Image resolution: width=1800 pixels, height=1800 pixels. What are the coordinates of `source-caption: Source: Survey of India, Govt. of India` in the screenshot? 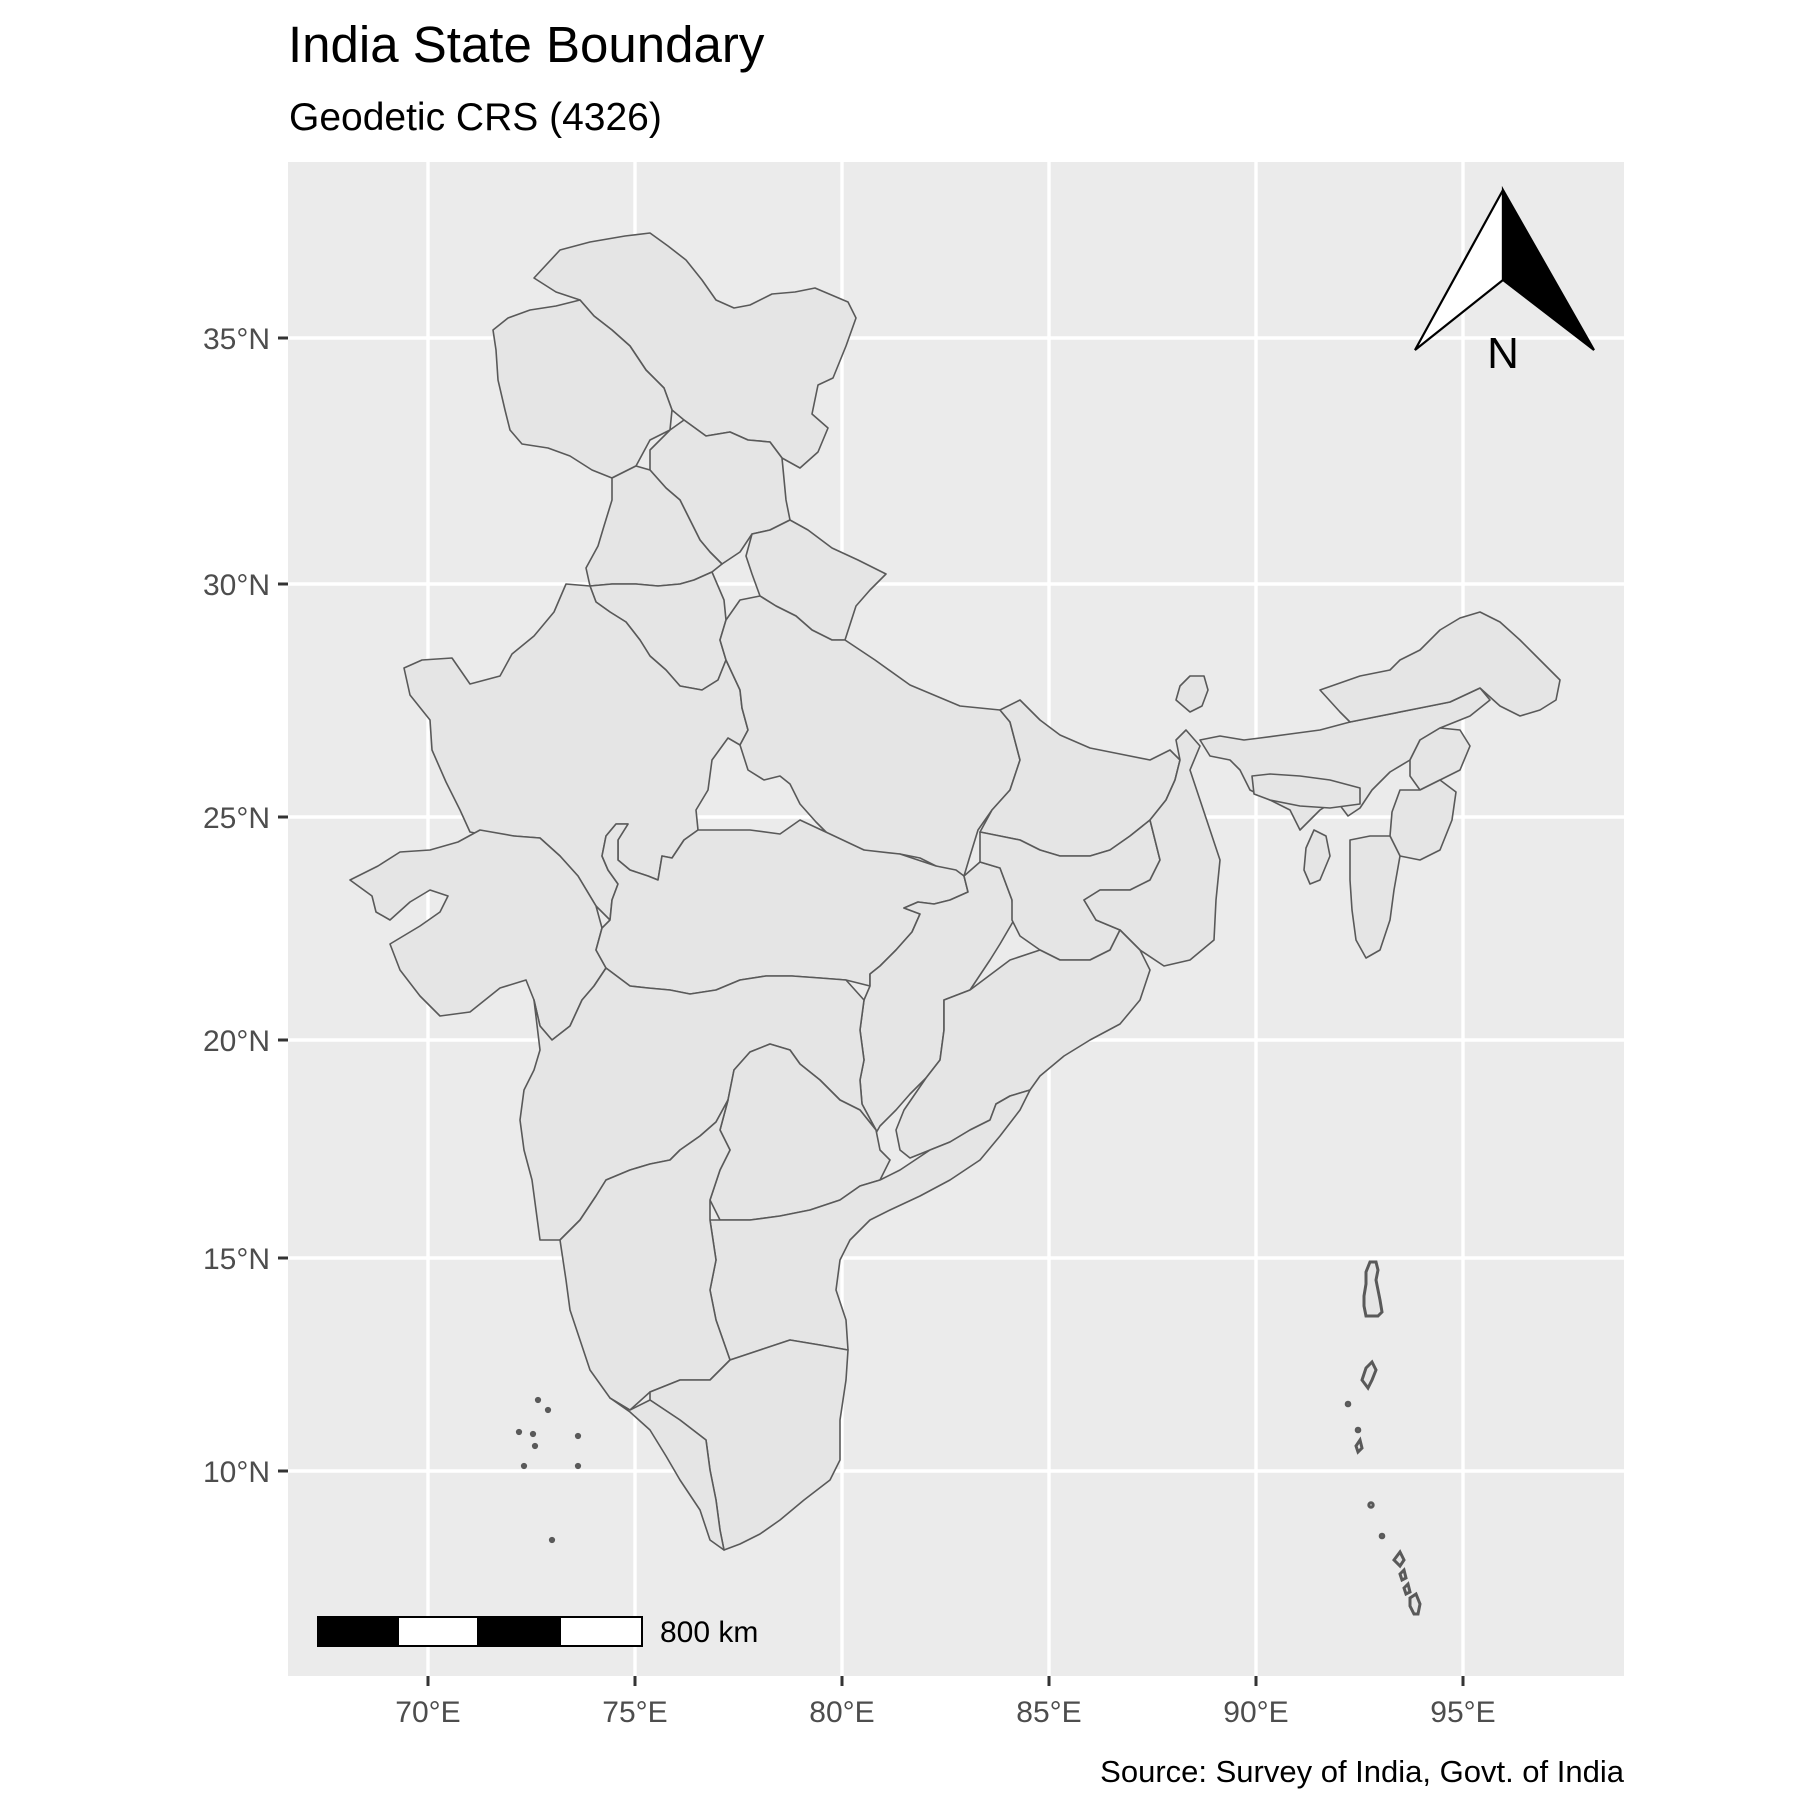 It's located at (1362, 1771).